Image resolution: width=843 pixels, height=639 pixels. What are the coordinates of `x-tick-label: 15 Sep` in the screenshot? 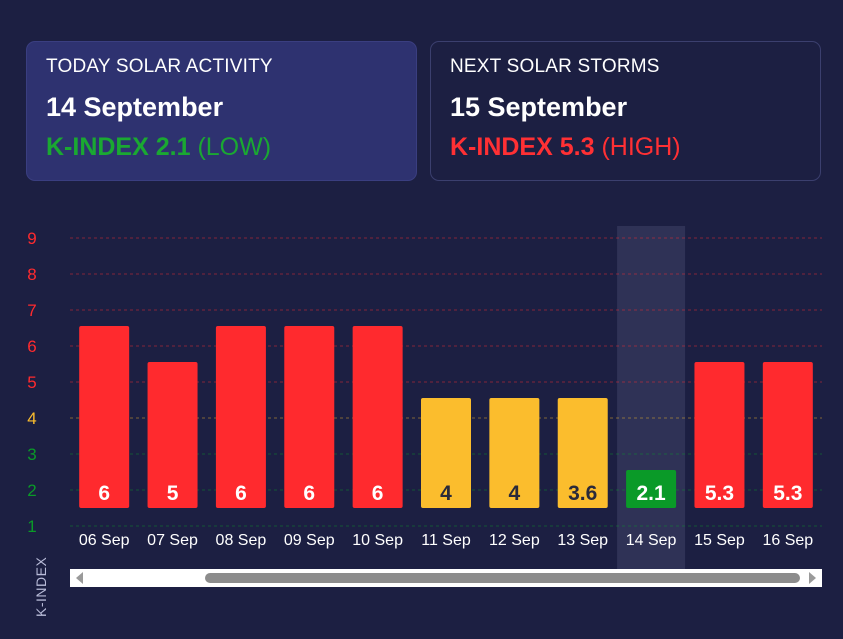 It's located at (719, 540).